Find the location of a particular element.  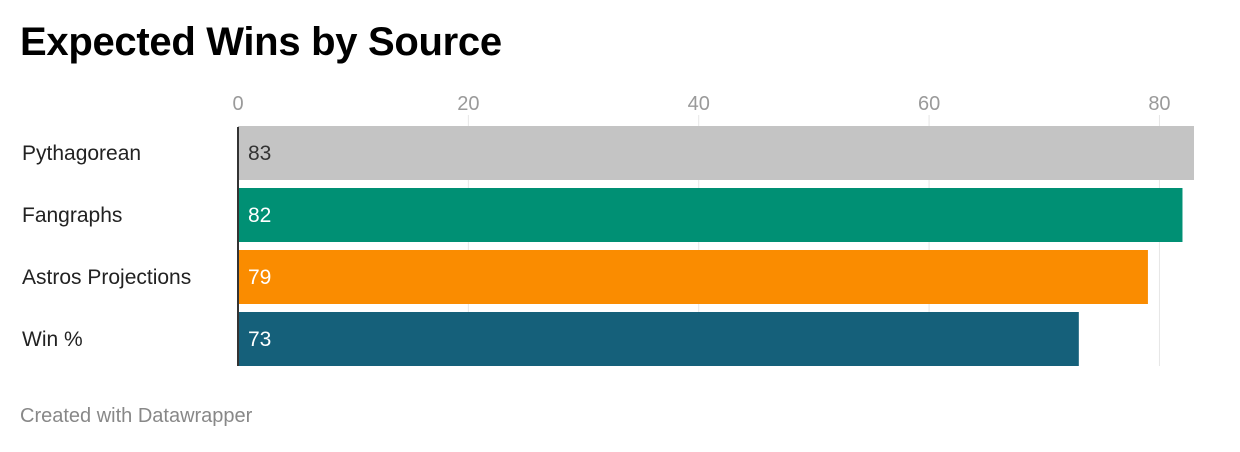

chart-title: Expected Wins by Source is located at coordinates (261, 42).